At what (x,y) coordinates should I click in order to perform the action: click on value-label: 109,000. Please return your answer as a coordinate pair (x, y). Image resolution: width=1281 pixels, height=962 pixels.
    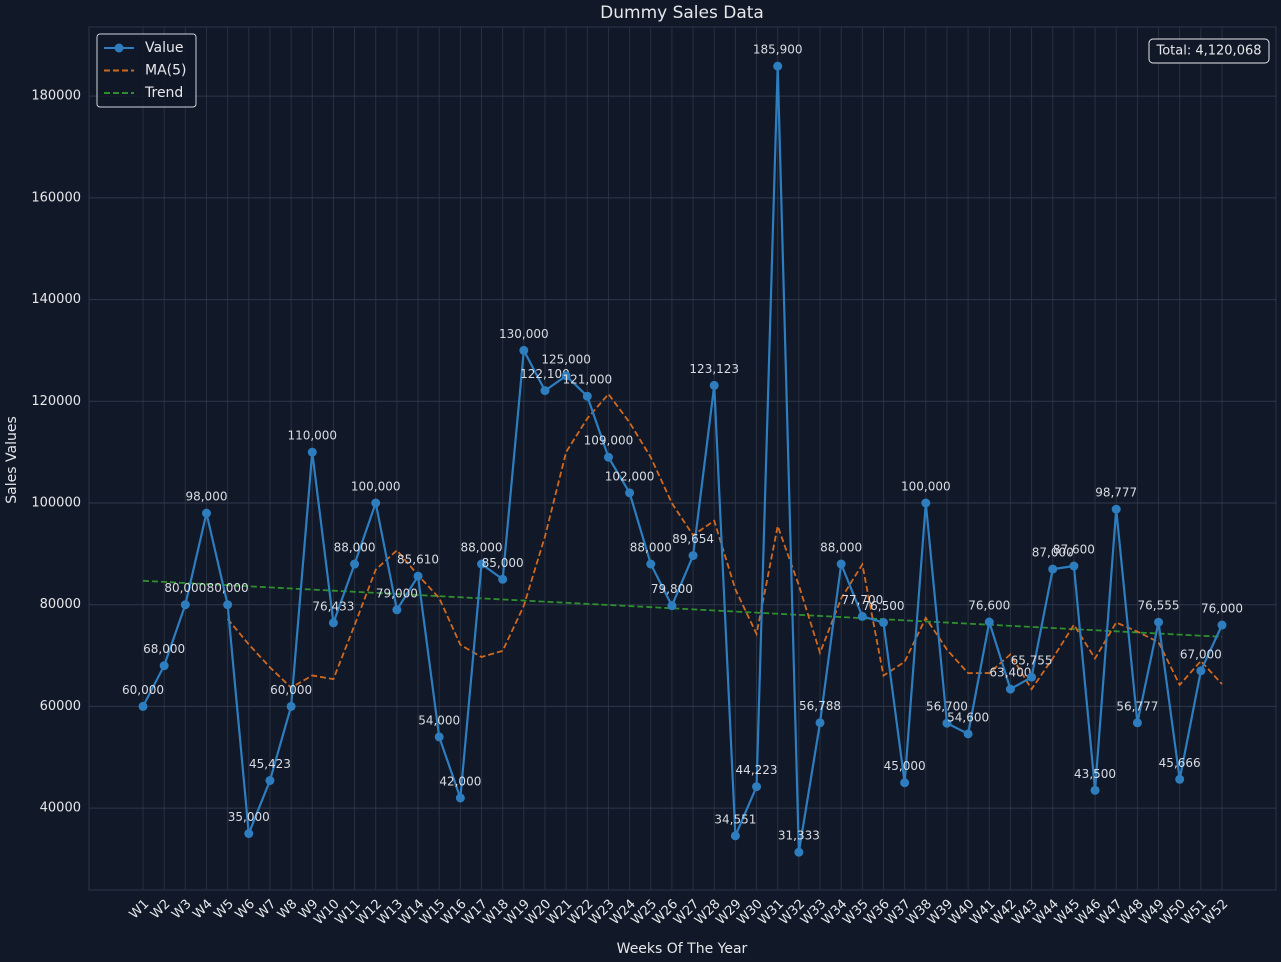
    Looking at the image, I should click on (609, 441).